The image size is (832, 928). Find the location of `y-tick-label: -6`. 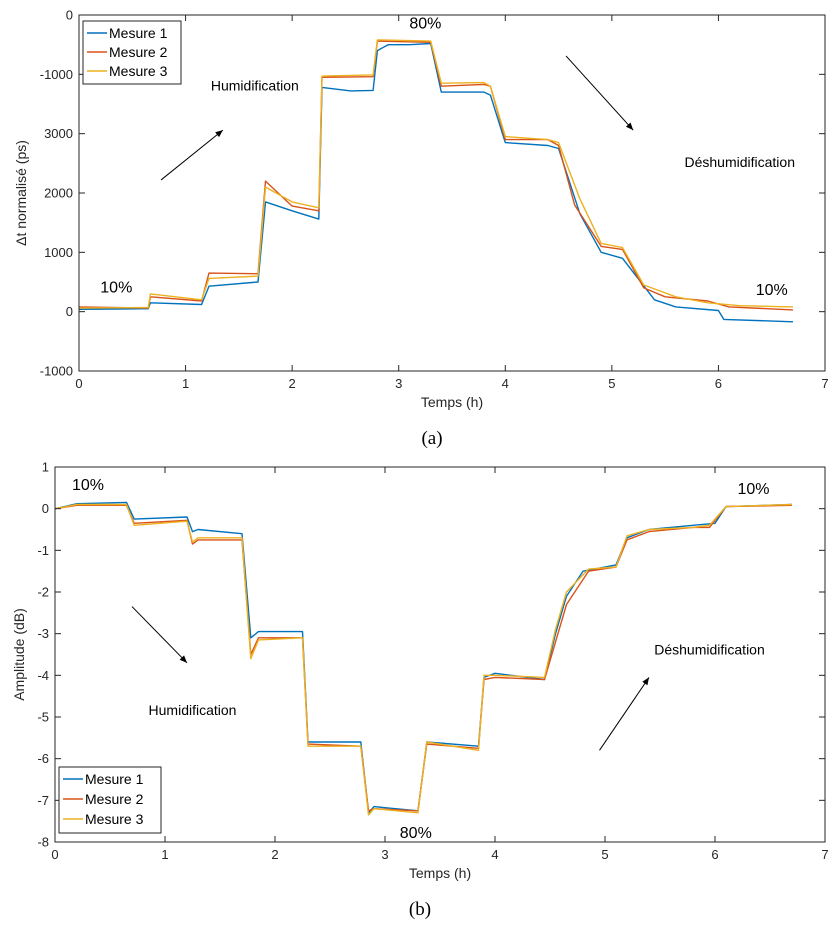

y-tick-label: -6 is located at coordinates (43, 758).